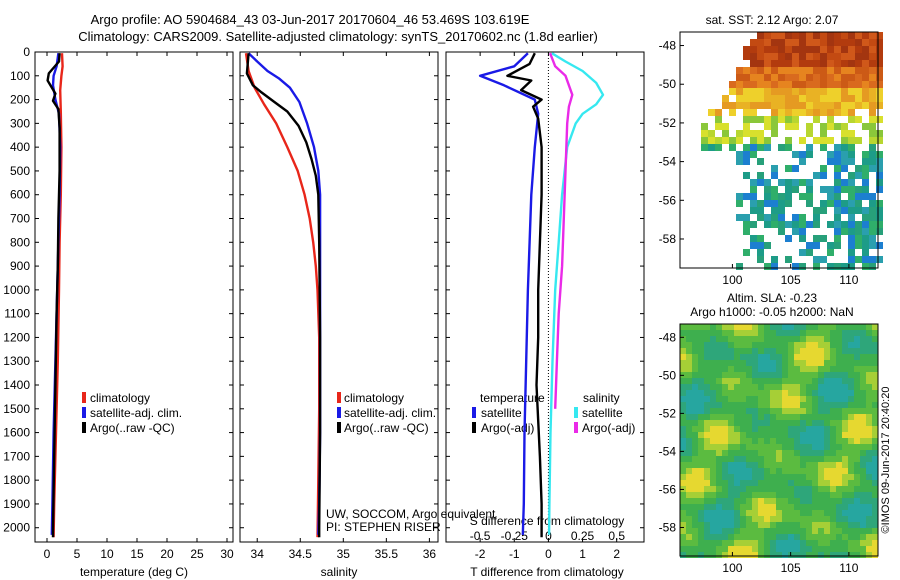  Describe the element at coordinates (668, 451) in the screenshot. I see `map-y-tick-label: -54` at that location.